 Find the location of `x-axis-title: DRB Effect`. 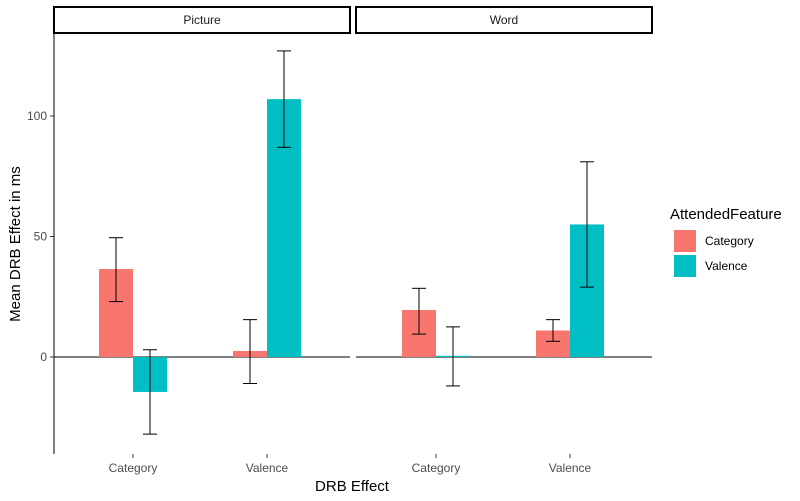

x-axis-title: DRB Effect is located at coordinates (352, 486).